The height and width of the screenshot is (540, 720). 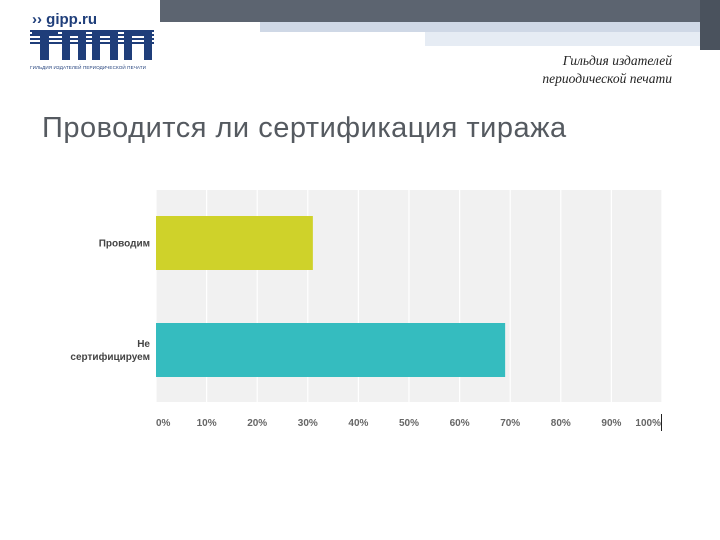 I want to click on x-tick-label: 0%, so click(x=163, y=423).